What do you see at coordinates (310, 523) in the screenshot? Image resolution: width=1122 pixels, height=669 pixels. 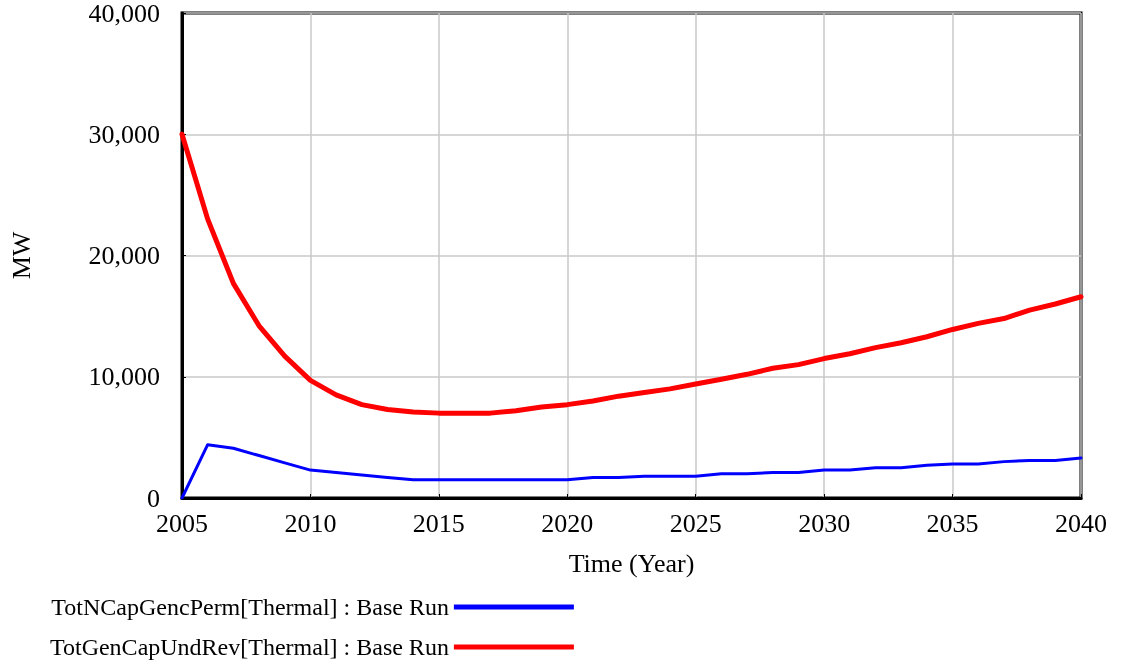 I see `x-tick-label: 2010` at bounding box center [310, 523].